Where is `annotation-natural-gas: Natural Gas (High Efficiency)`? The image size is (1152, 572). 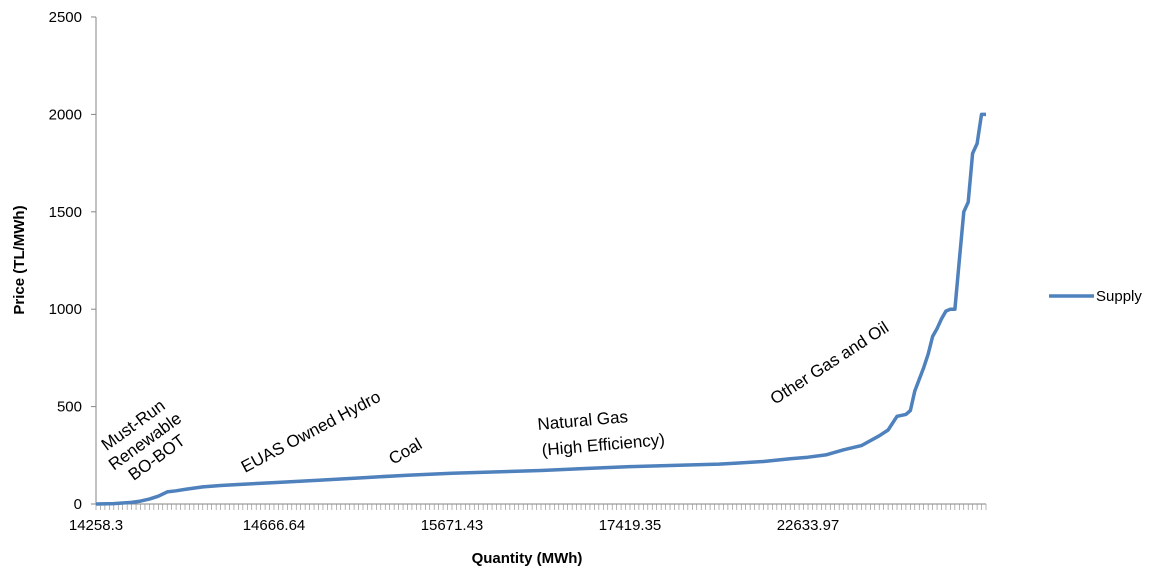
annotation-natural-gas: Natural Gas (High Efficiency) is located at coordinates (601, 433).